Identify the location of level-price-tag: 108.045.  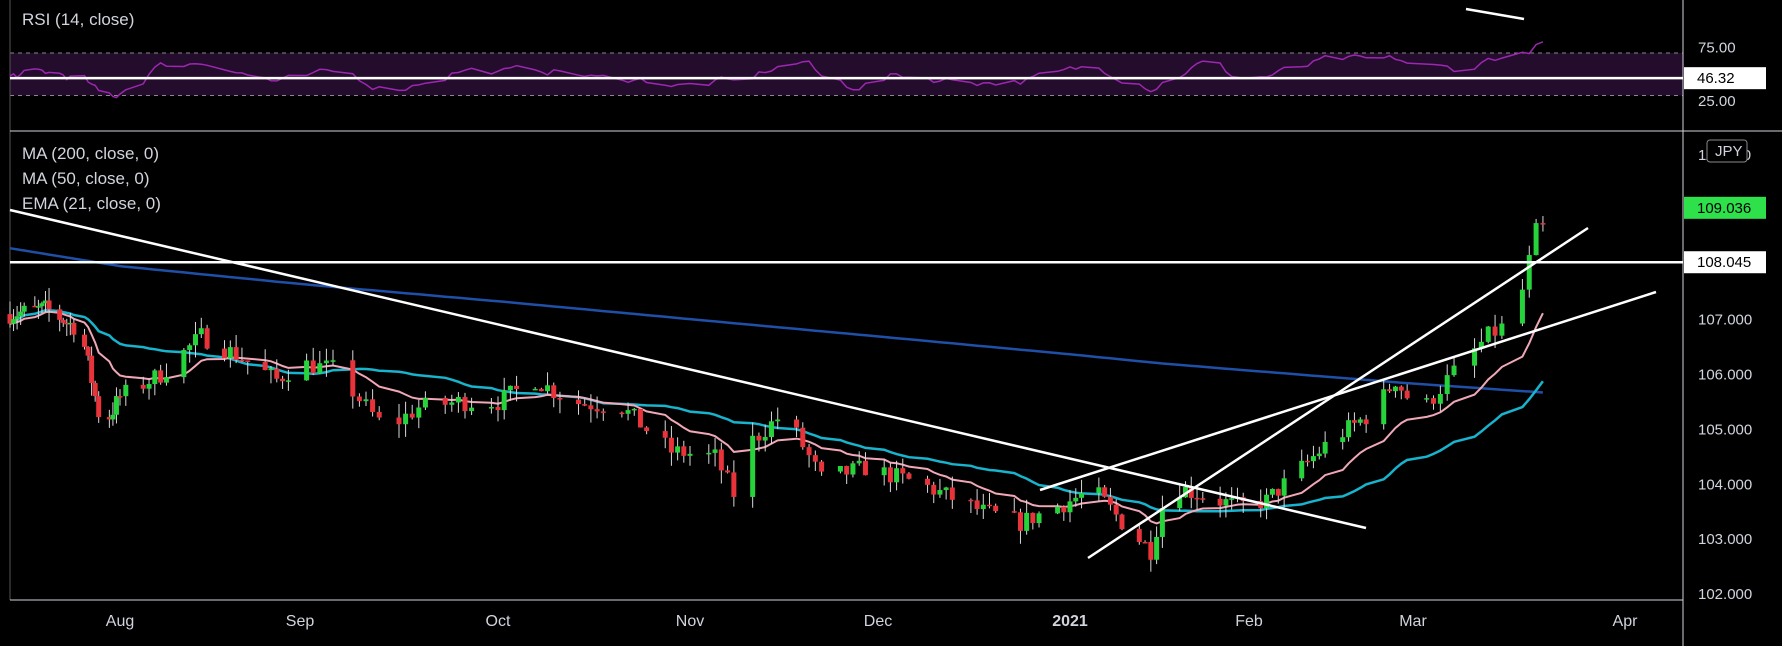
(1724, 262).